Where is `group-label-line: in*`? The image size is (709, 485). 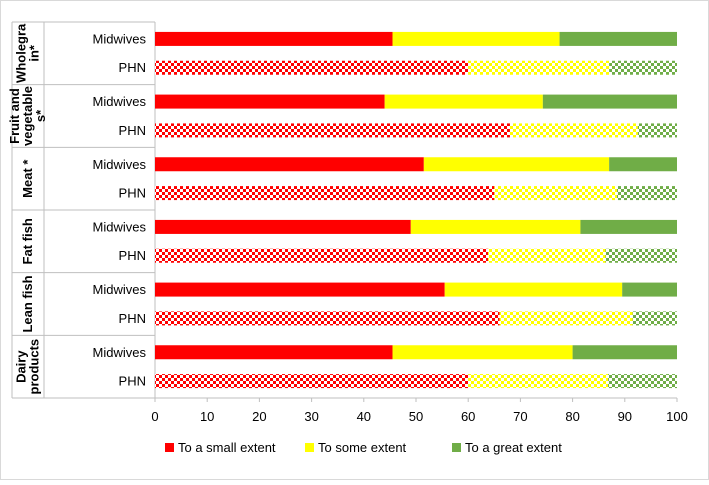 group-label-line: in* is located at coordinates (34, 53).